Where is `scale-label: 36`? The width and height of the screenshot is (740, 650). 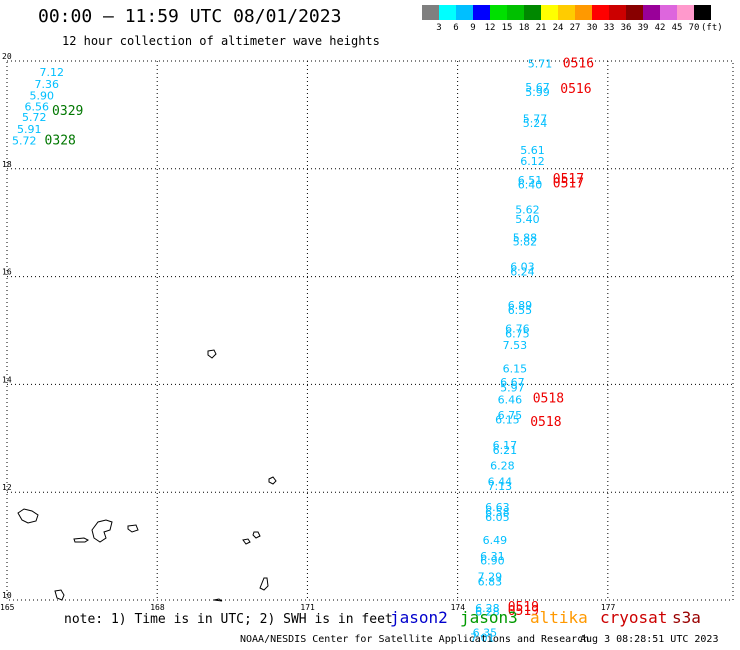
scale-label: 36 is located at coordinates (626, 28).